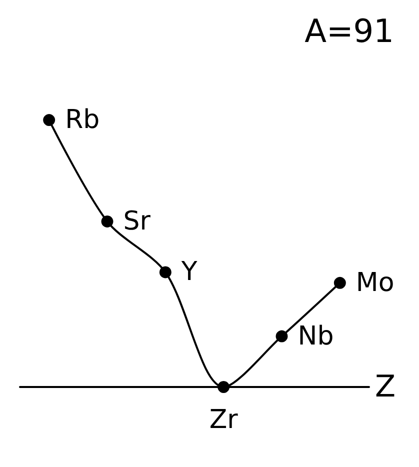  I want to click on text: Zr, so click(223, 420).